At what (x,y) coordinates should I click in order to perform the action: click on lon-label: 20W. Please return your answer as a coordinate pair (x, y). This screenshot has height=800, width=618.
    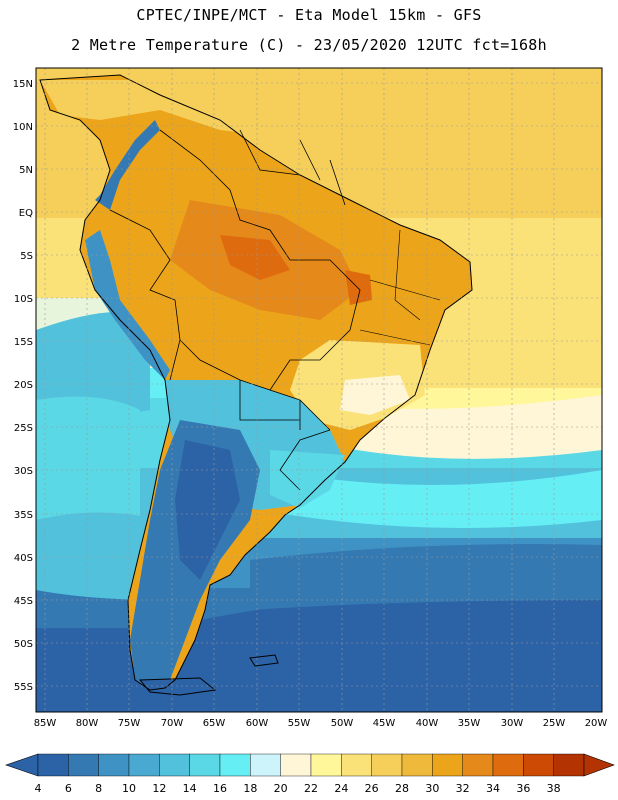
    Looking at the image, I should click on (596, 723).